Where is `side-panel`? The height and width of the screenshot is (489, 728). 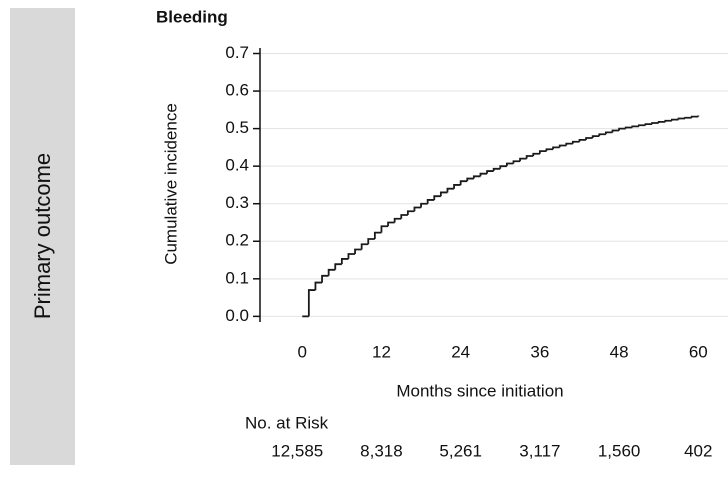 side-panel is located at coordinates (42, 236).